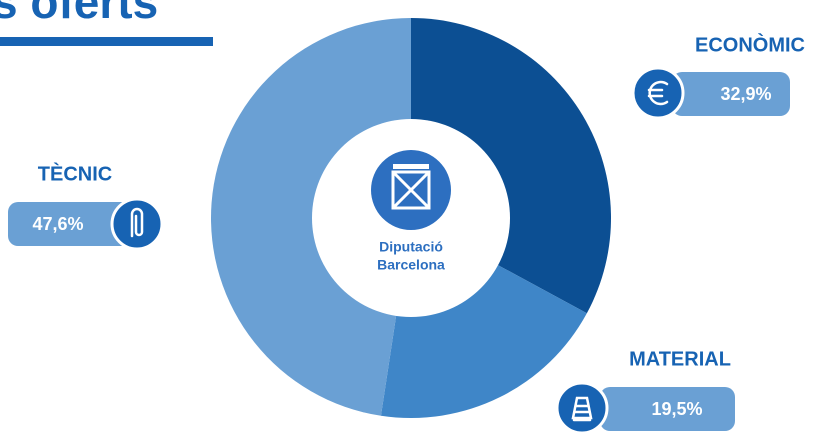 The height and width of the screenshot is (443, 828). What do you see at coordinates (680, 359) in the screenshot?
I see `category-label: MATERIAL` at bounding box center [680, 359].